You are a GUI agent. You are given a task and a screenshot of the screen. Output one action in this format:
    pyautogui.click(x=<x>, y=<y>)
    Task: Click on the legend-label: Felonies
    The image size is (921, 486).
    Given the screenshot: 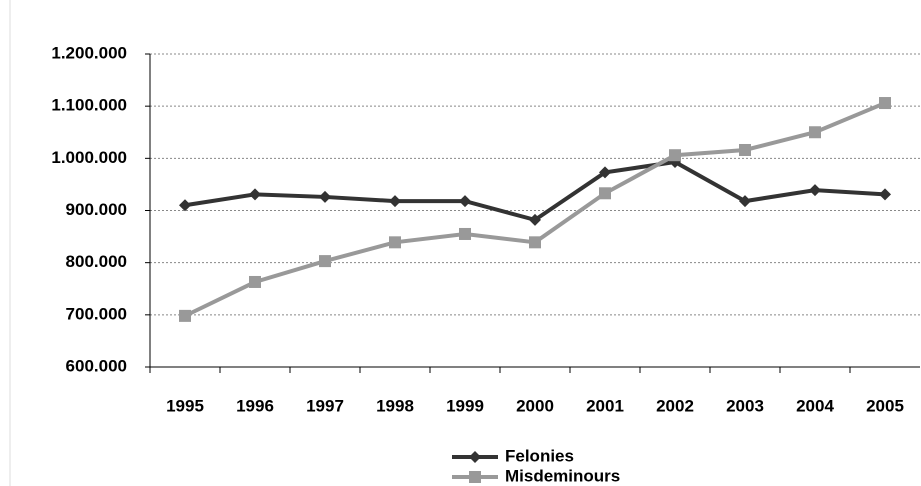 What is the action you would take?
    pyautogui.click(x=539, y=455)
    